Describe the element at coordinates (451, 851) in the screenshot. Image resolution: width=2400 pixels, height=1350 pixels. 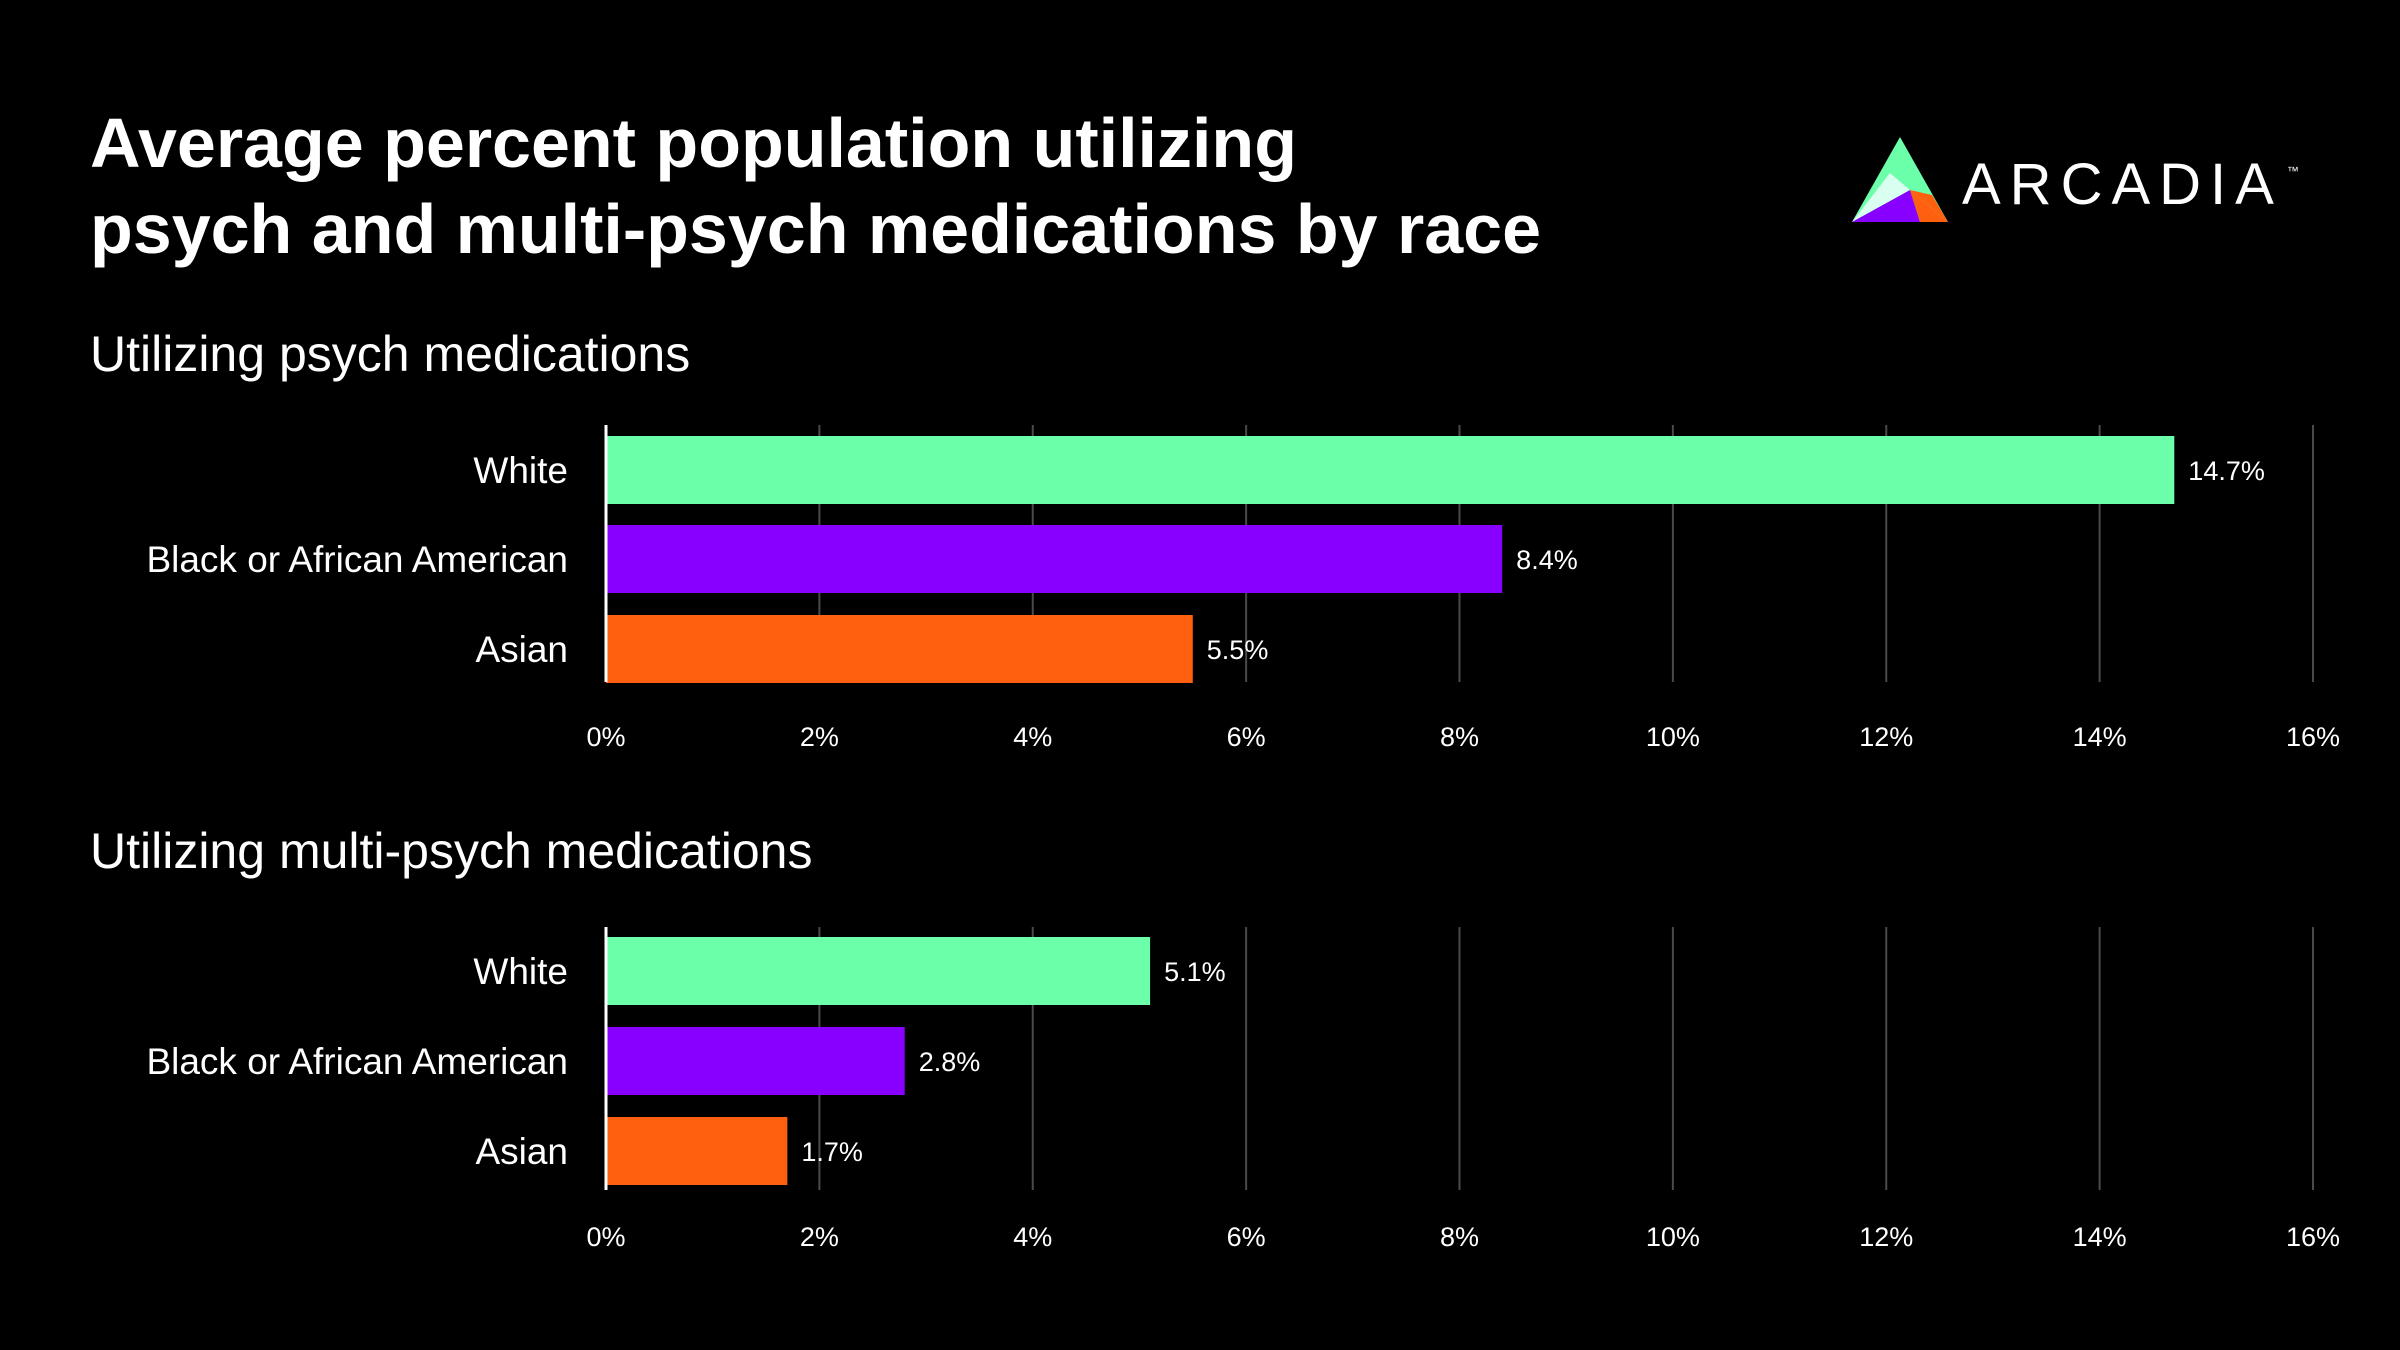
I see `chart-2-title: Utilizing multi-psych medications` at that location.